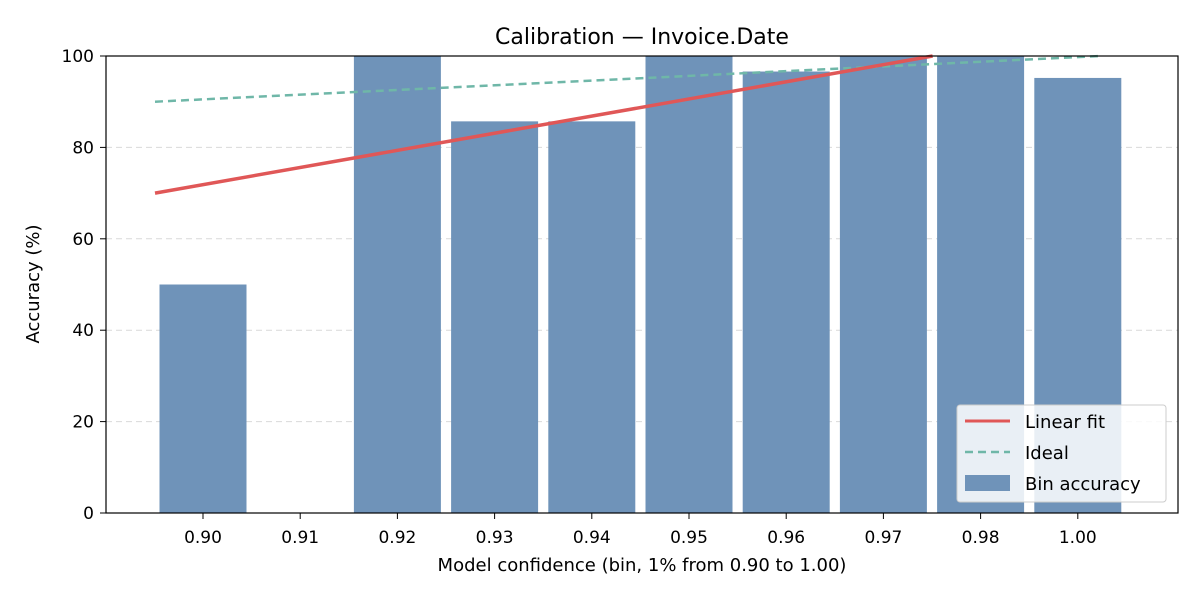  What do you see at coordinates (640, 530) in the screenshot?
I see `x-axis-ticks: 0.90 0.91 0.92 0.93 0.94 0.95 0.96 0.97 0.98 1.00` at bounding box center [640, 530].